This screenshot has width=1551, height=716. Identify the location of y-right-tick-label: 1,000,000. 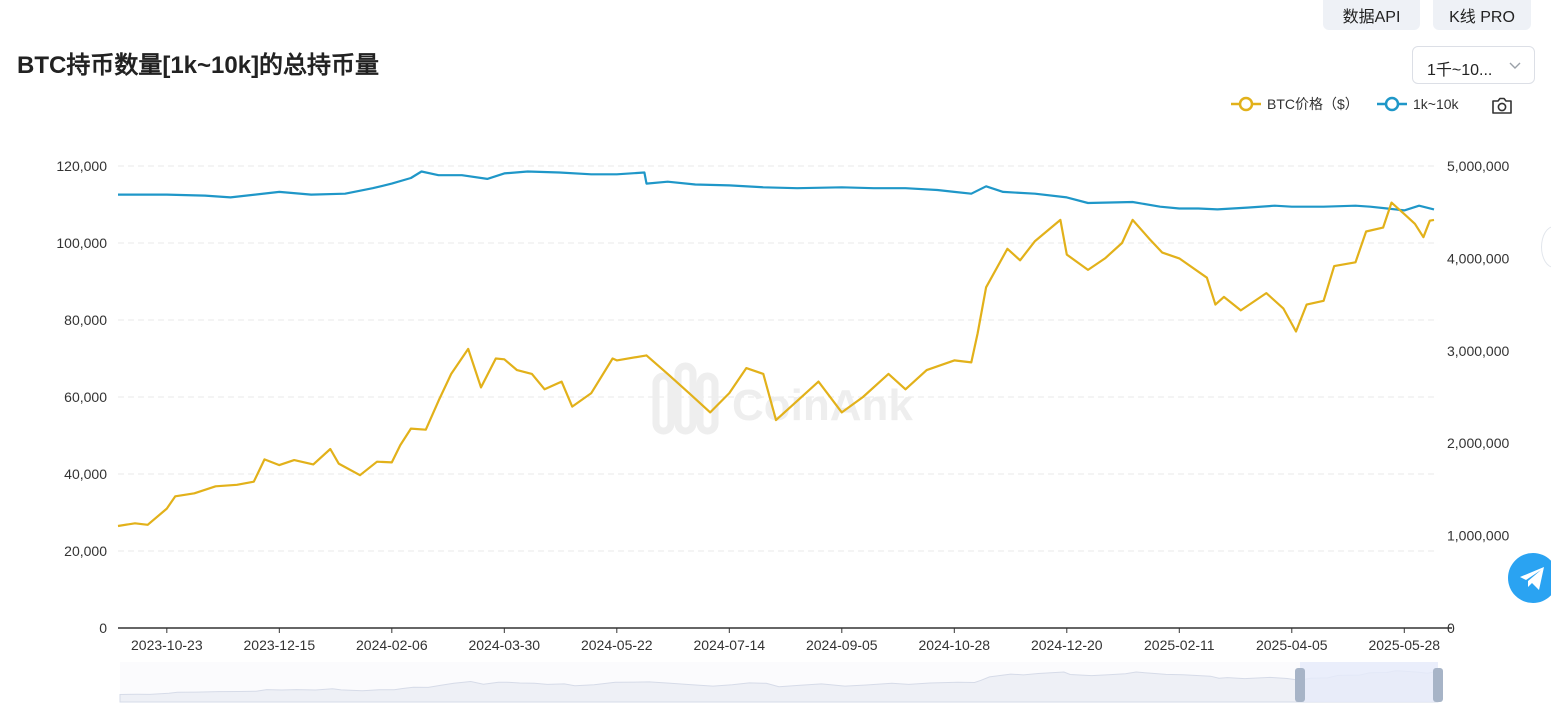
(1478, 536).